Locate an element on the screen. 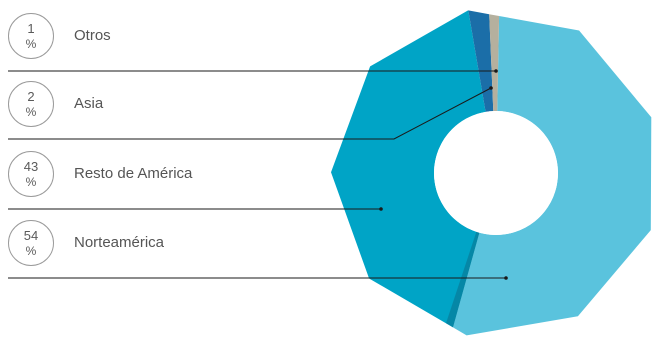 The height and width of the screenshot is (338, 657). legend-item-resto-de-america: 43 % Resto de América is located at coordinates (183, 176).